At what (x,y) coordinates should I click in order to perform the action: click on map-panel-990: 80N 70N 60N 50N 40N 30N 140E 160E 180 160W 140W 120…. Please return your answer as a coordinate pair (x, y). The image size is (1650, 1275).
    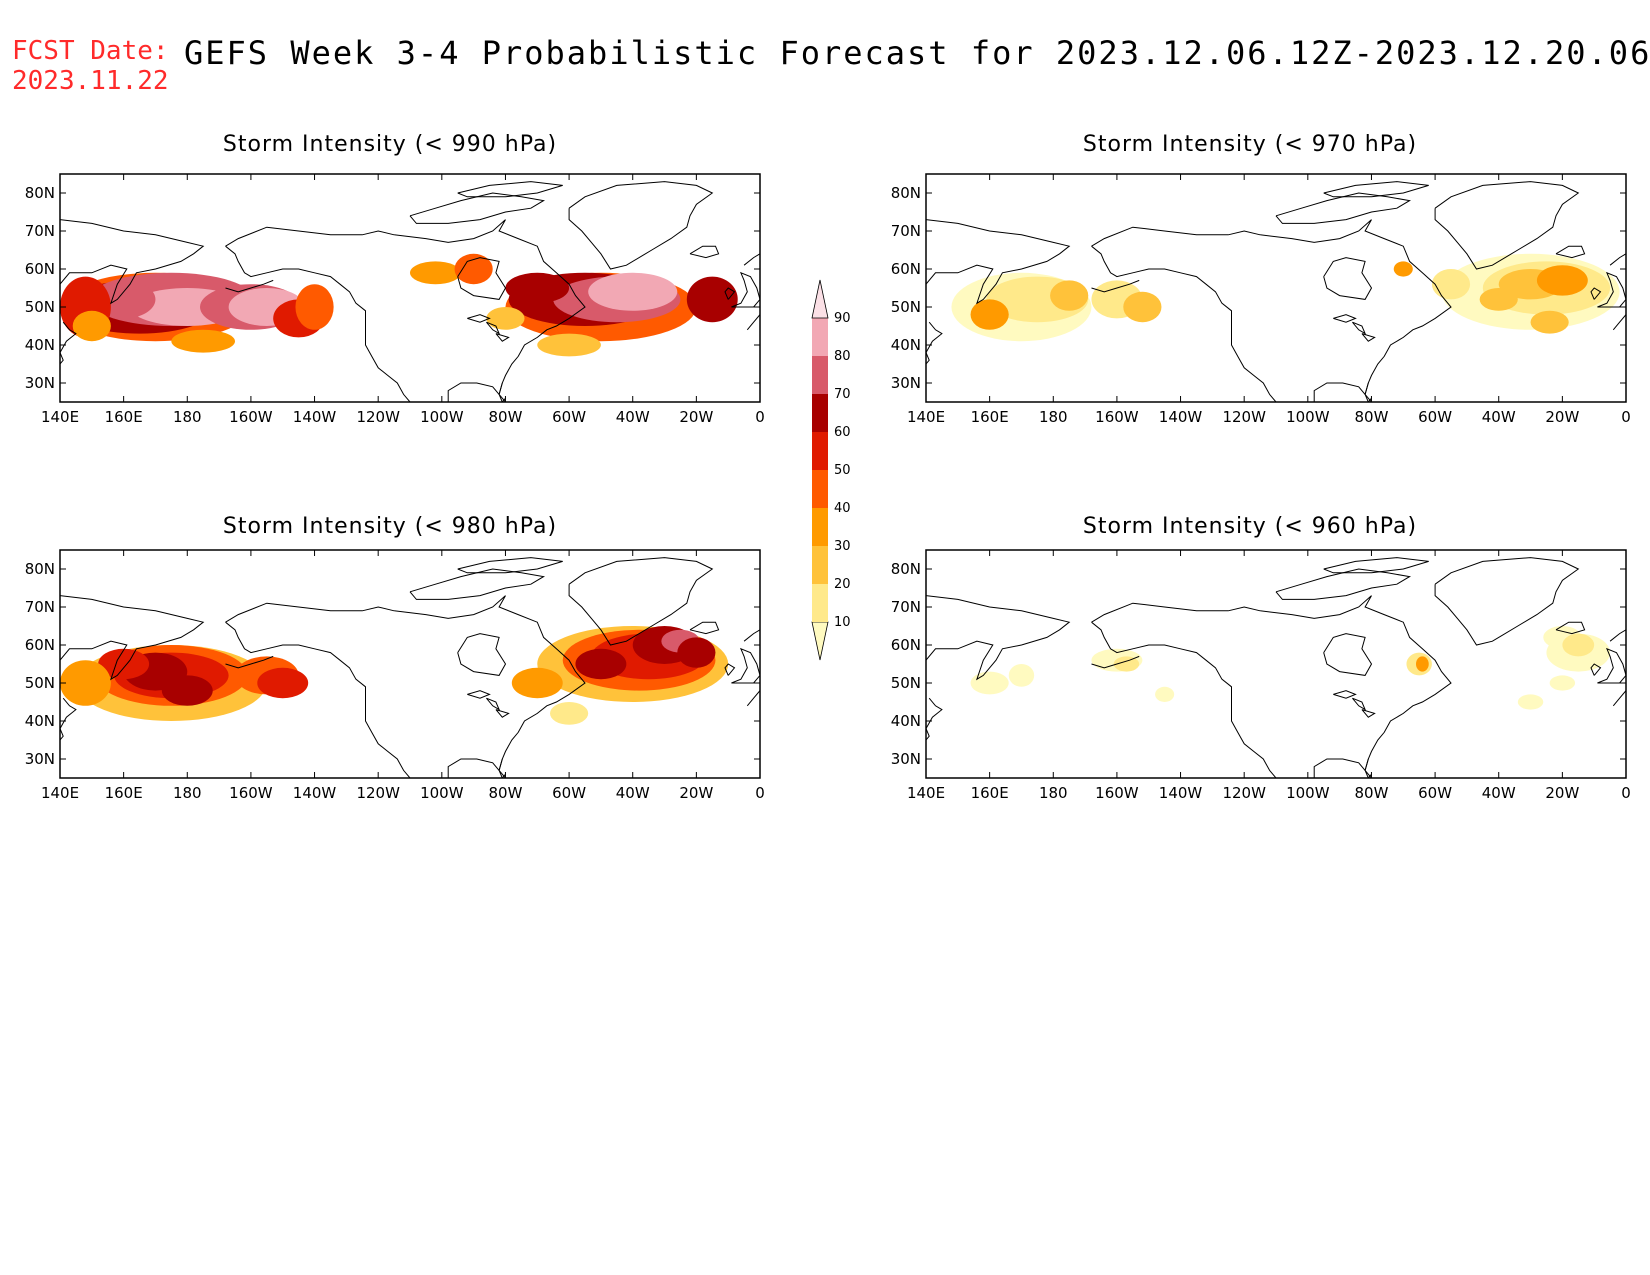
    Looking at the image, I should click on (395, 299).